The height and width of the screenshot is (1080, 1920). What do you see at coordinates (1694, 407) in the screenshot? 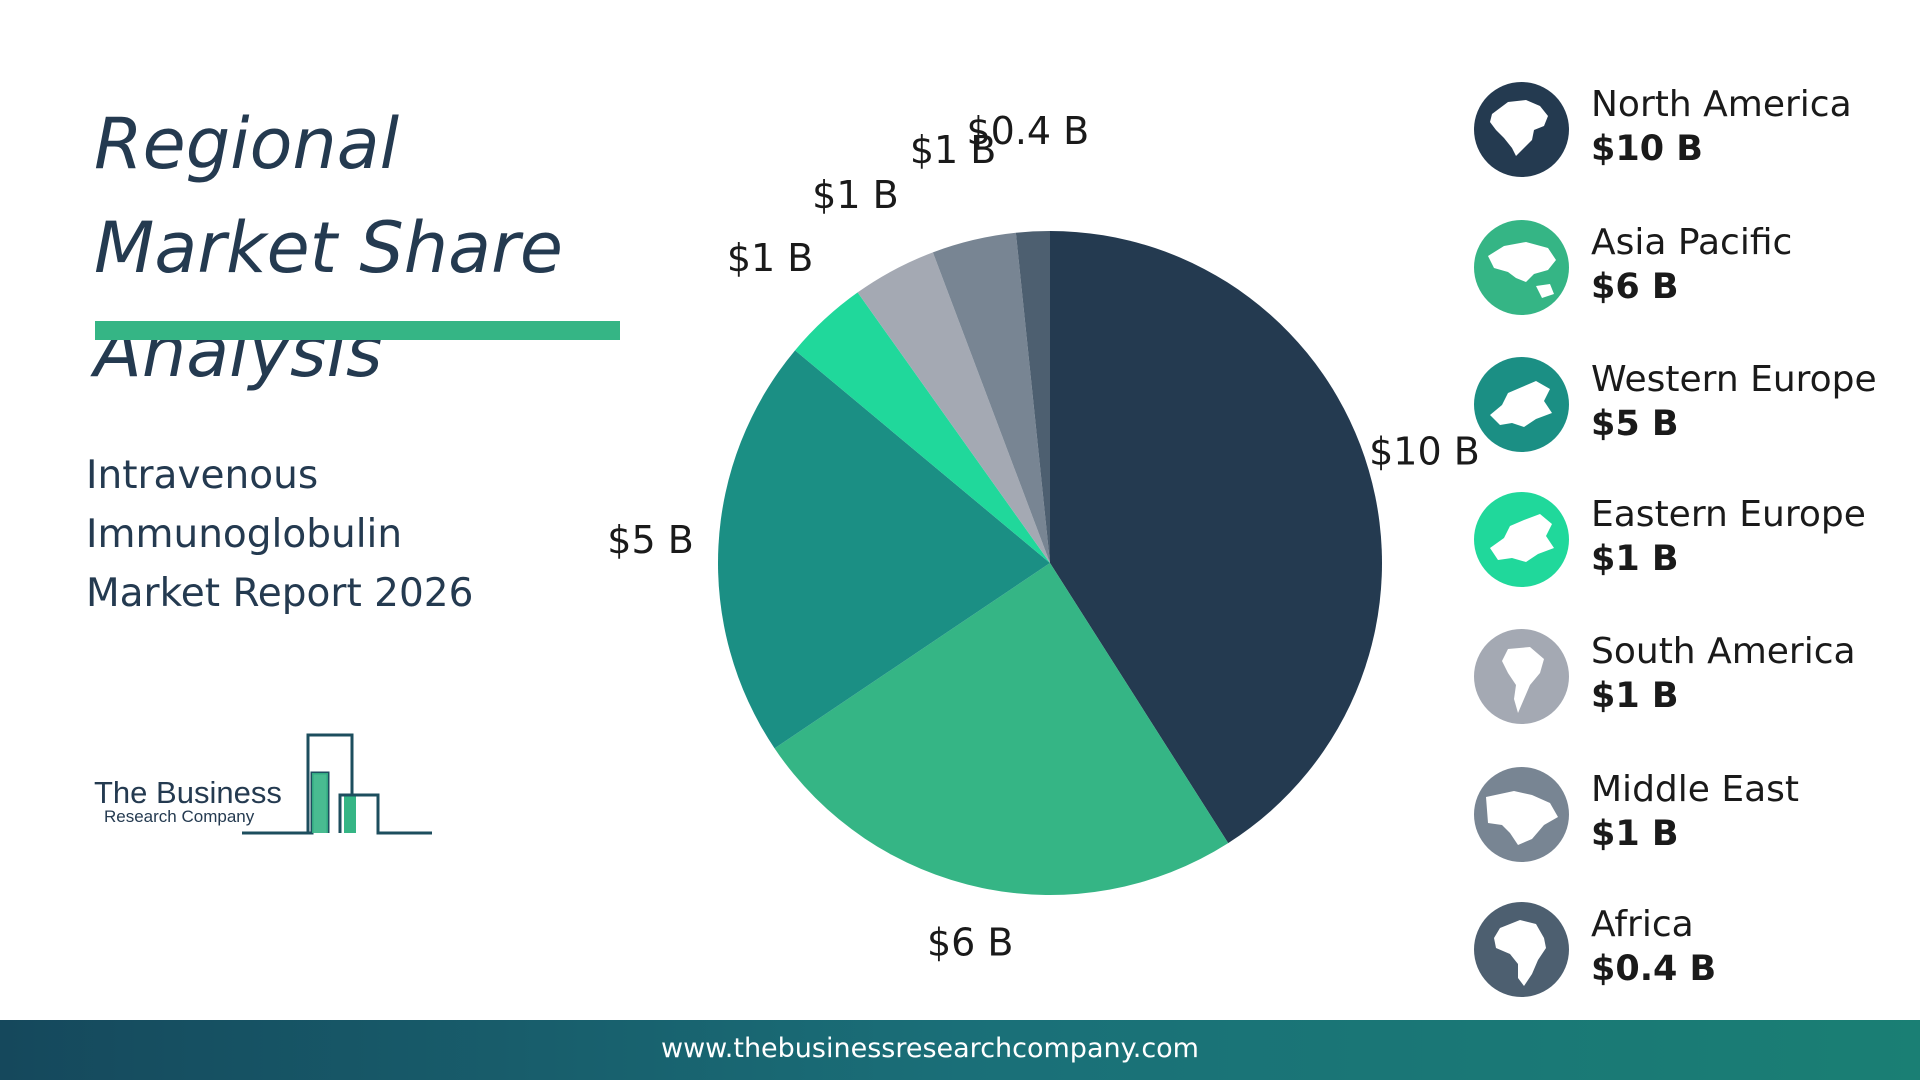
I see `legend-item-western-europe: Western Europe $5 B` at bounding box center [1694, 407].